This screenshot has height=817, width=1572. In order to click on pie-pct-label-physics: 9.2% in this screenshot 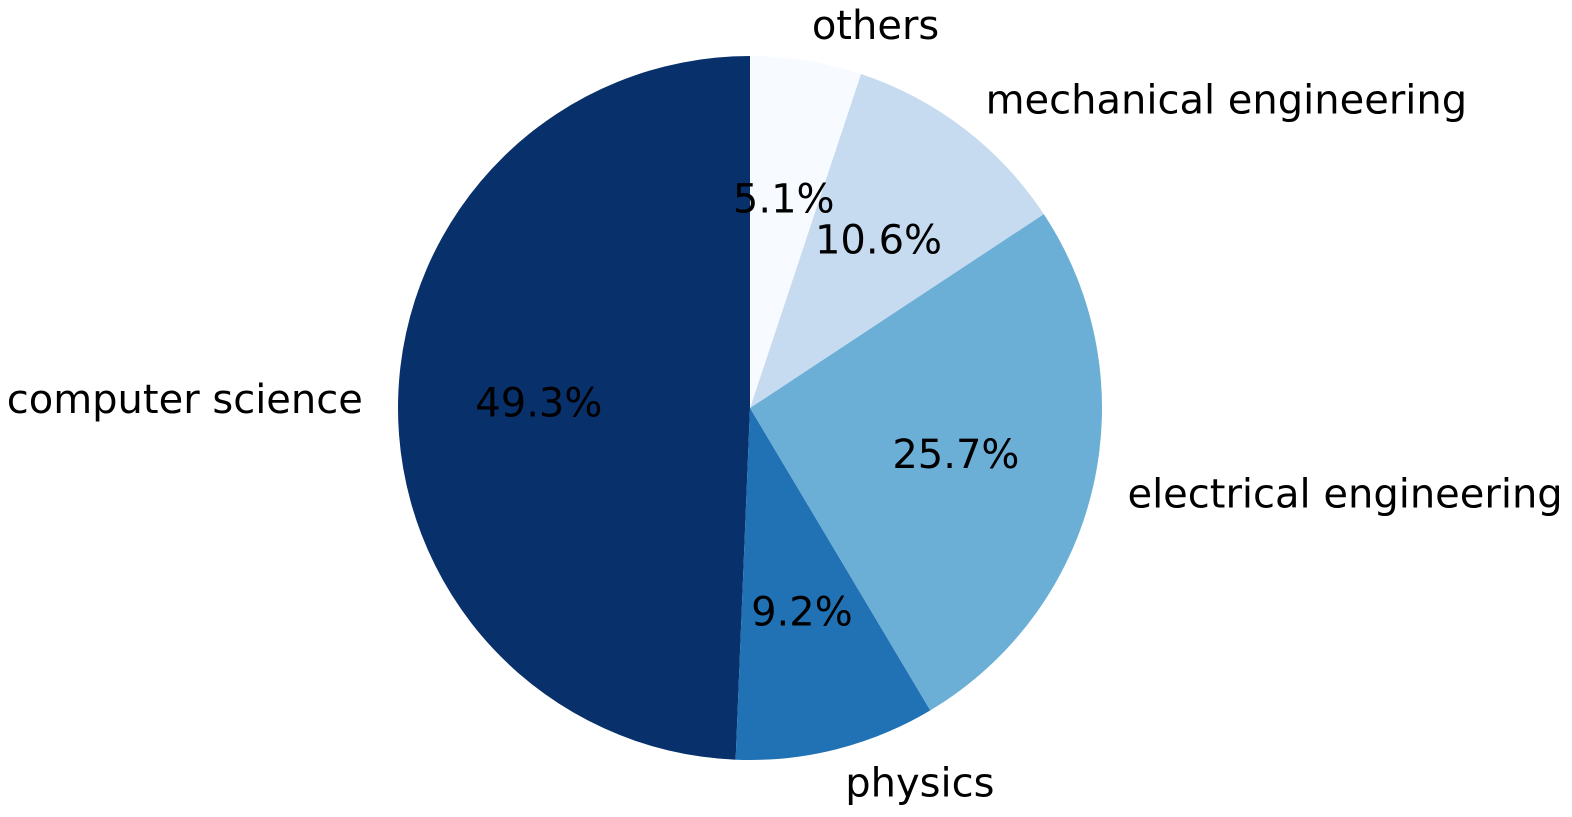, I will do `click(802, 613)`.